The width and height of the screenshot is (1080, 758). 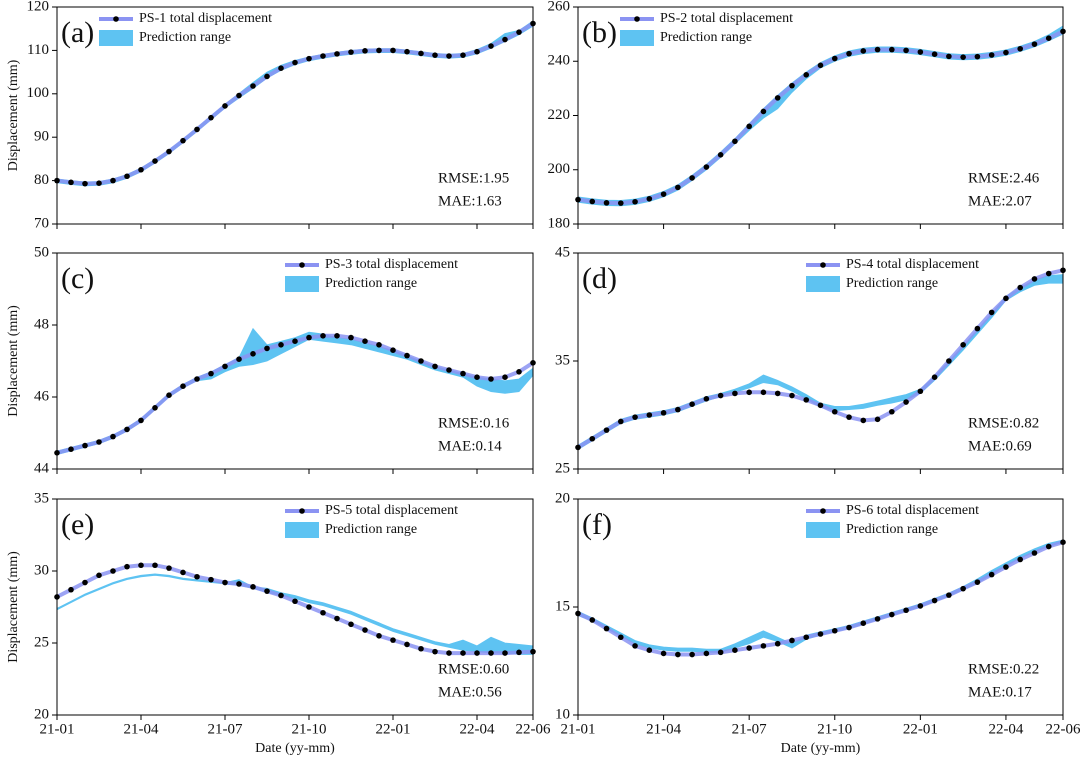 I want to click on y-tick-label: 35, so click(x=41, y=498).